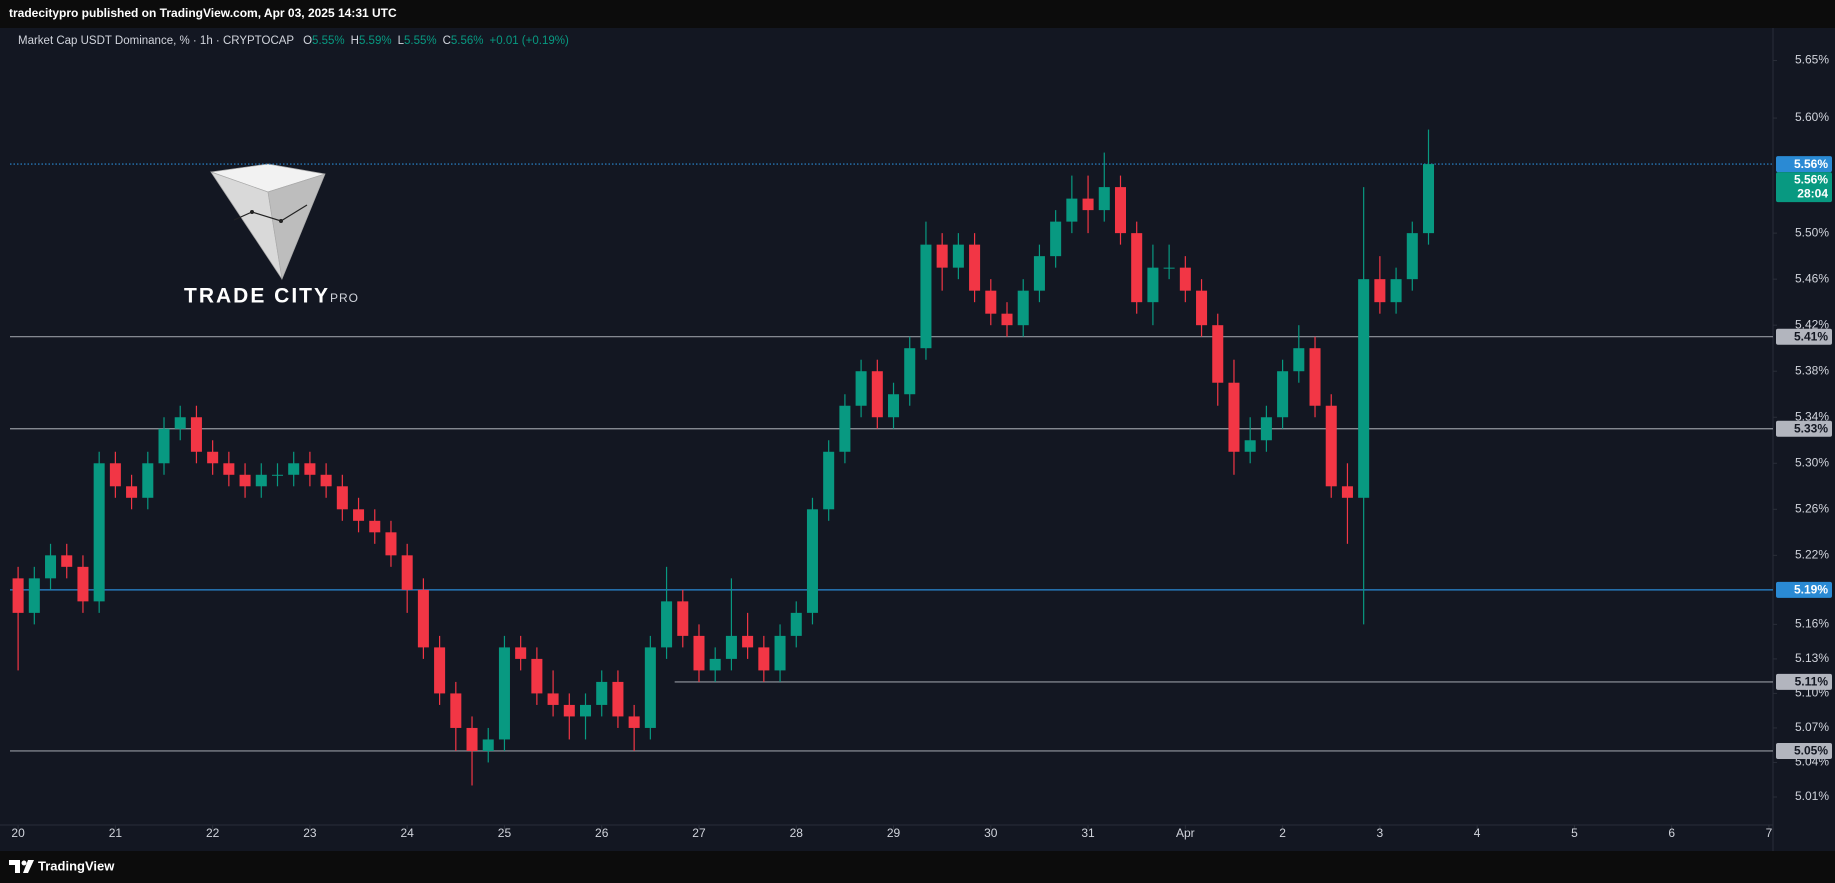  Describe the element at coordinates (1812, 193) in the screenshot. I see `countdown: 28:04` at that location.